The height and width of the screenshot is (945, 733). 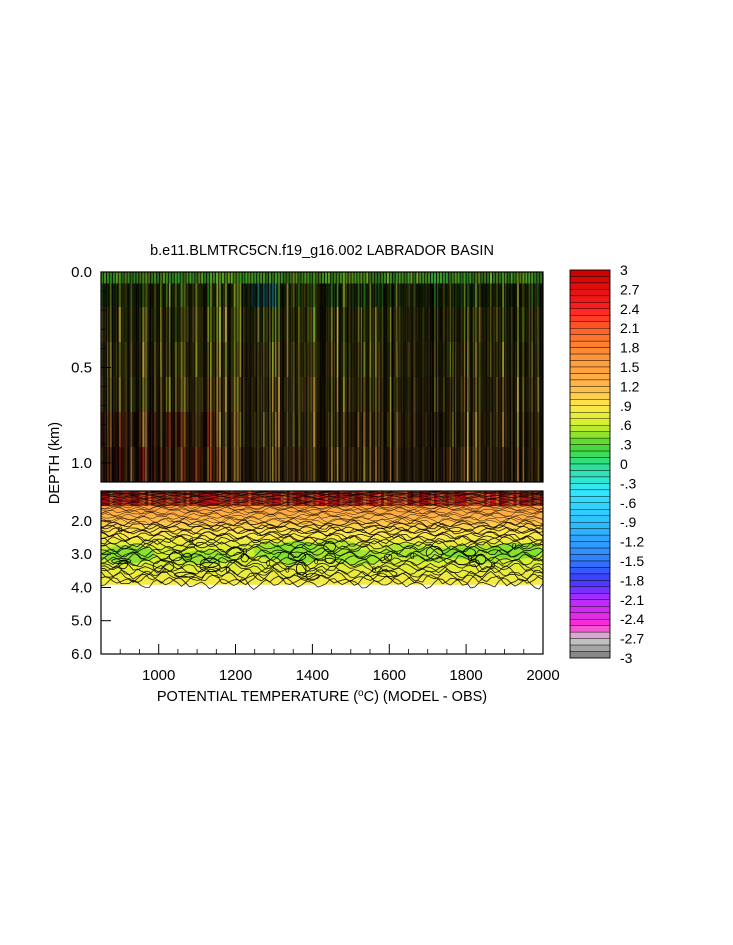 What do you see at coordinates (302, 575) in the screenshot?
I see `lower-closed-contour` at bounding box center [302, 575].